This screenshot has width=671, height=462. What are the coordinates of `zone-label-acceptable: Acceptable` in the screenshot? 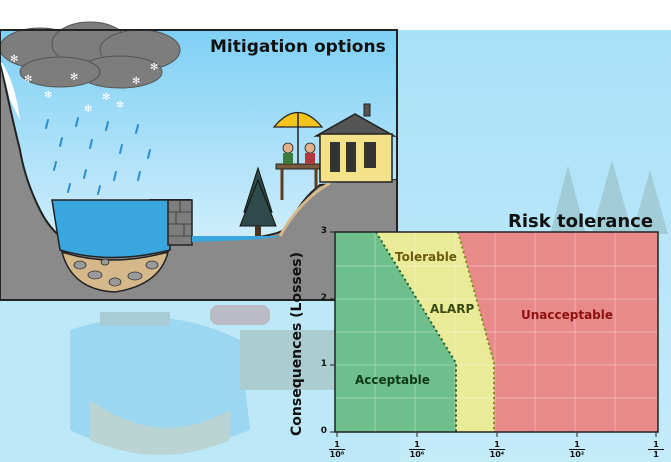 It's located at (392, 380).